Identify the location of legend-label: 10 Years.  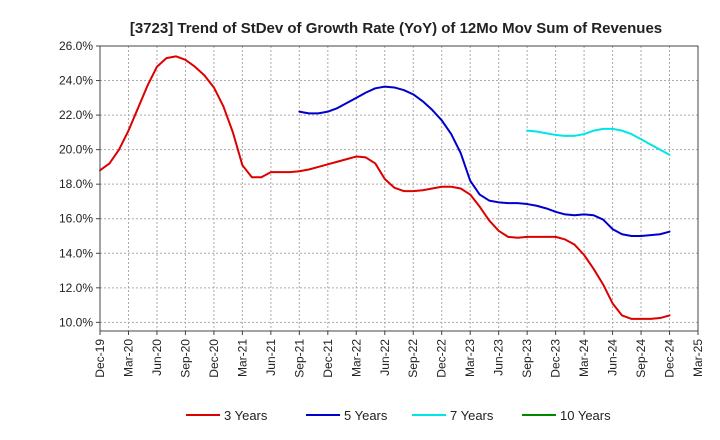
(585, 415).